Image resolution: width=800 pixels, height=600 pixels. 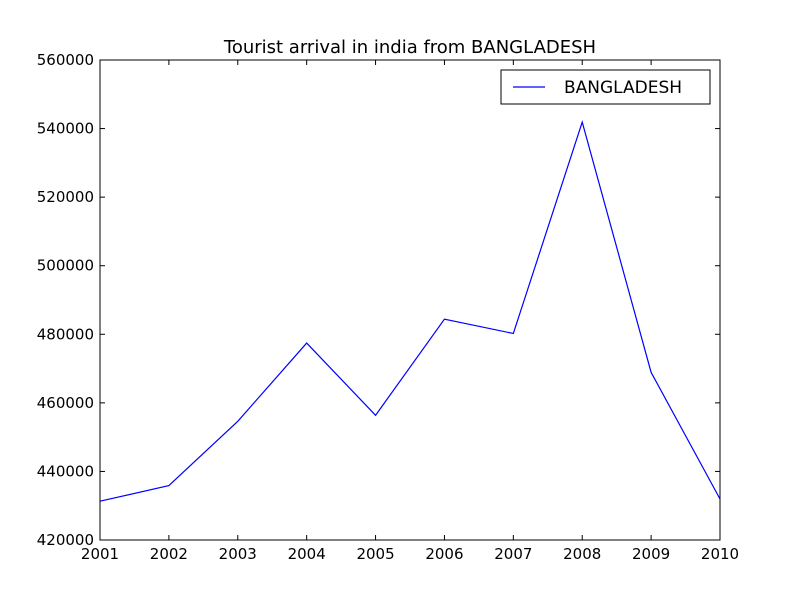 I want to click on y-tick-label: 440000, so click(x=65, y=471).